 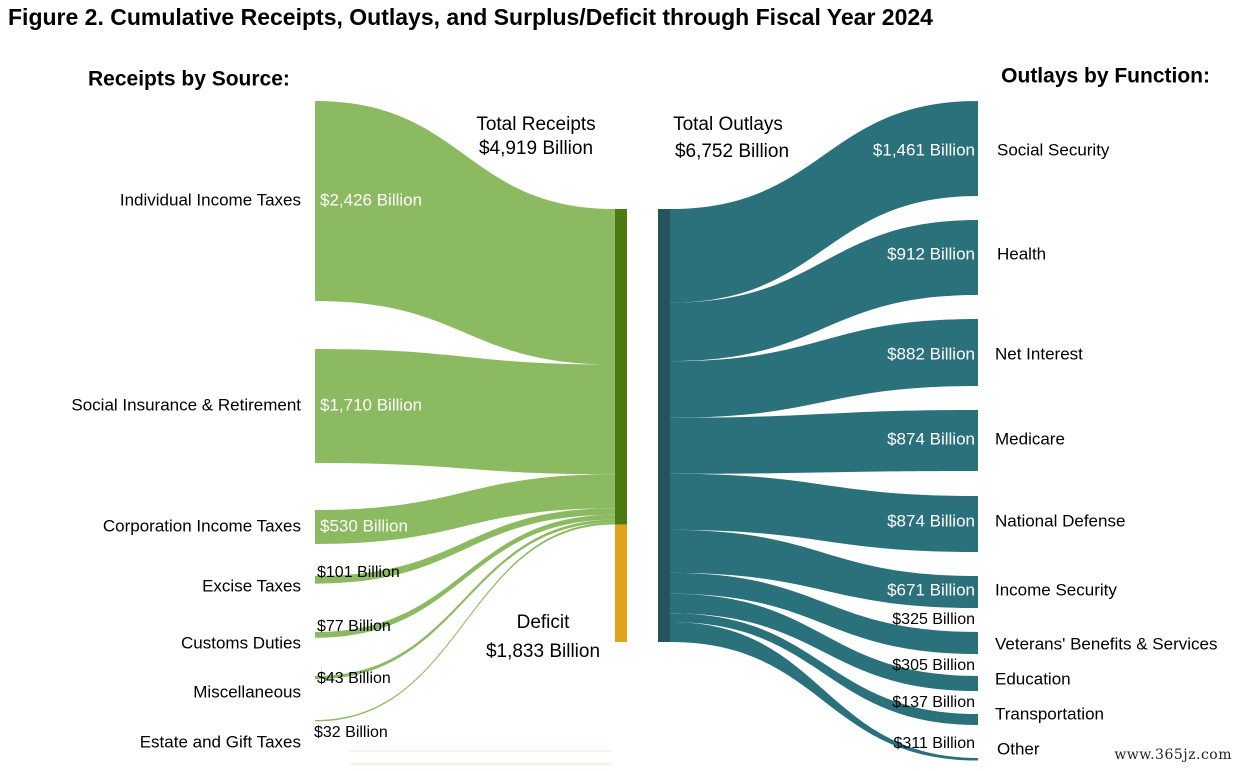 I want to click on outlay-flow-net-interest, so click(x=824, y=368).